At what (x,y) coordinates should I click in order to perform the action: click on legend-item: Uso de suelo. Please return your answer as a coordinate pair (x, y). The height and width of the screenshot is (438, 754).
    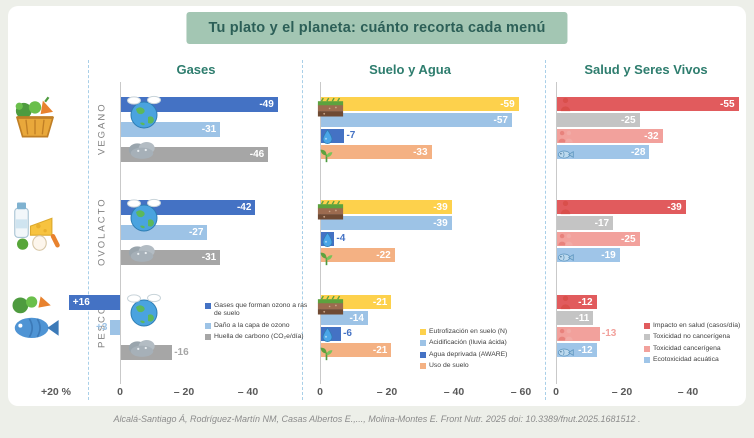
    Looking at the image, I should click on (481, 366).